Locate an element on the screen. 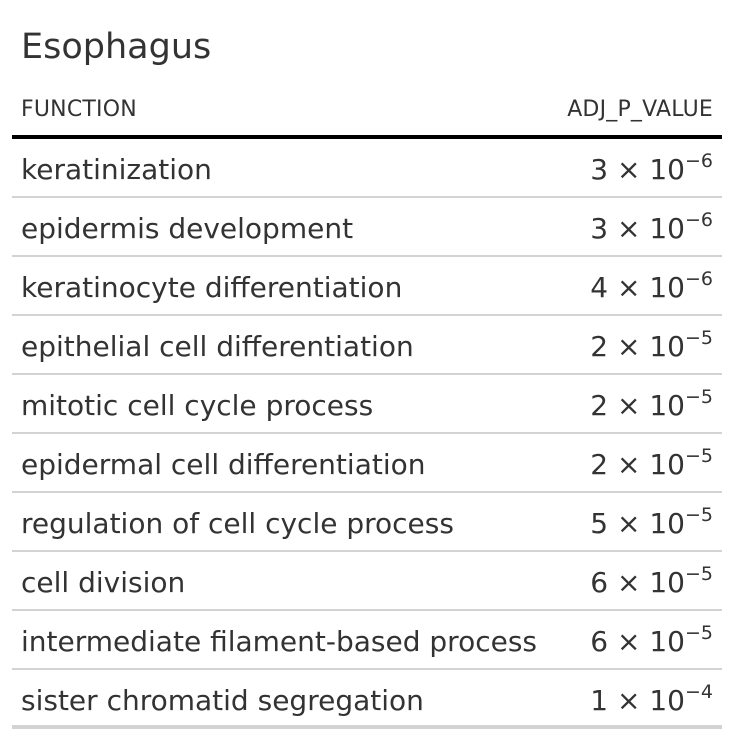 Image resolution: width=732 pixels, height=744 pixels. p-value-cell: 4 × 10⁻⁶ is located at coordinates (651, 286).